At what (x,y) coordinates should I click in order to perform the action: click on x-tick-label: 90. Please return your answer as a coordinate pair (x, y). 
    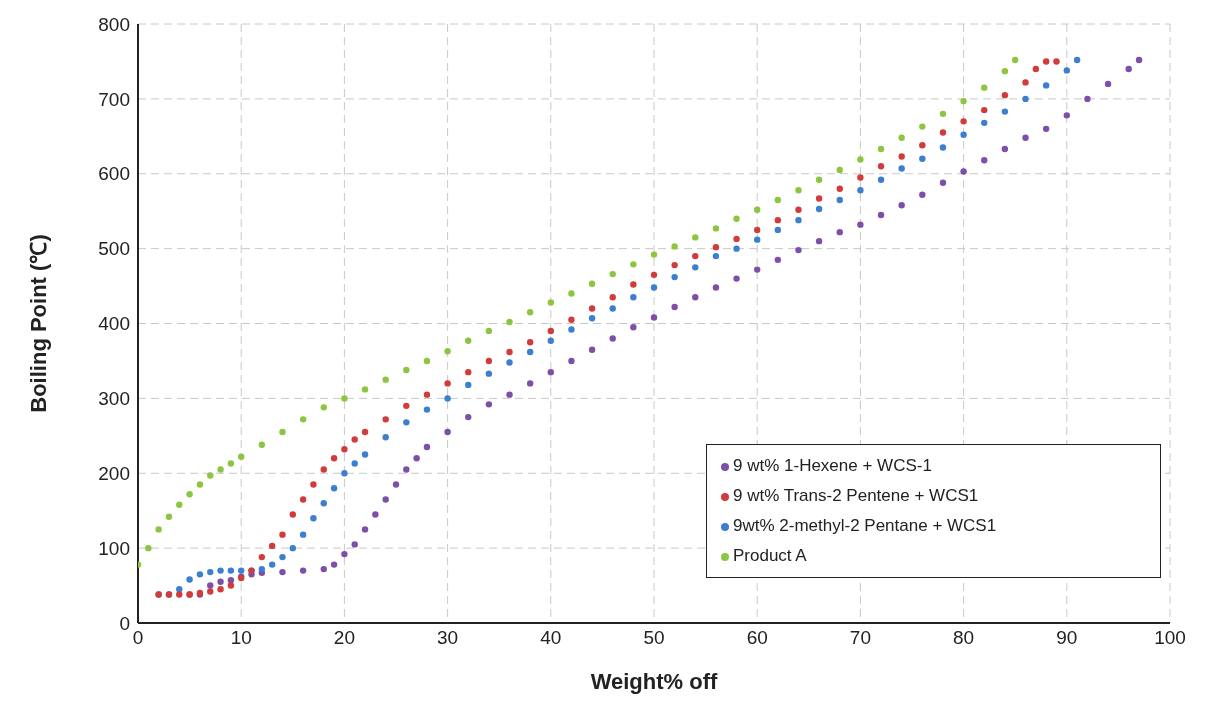
    Looking at the image, I should click on (1067, 638).